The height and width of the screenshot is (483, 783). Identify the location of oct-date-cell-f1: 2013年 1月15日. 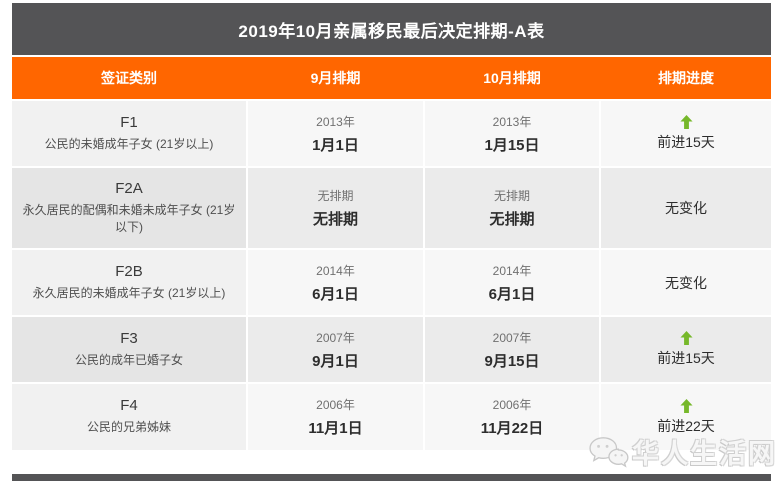
(512, 133).